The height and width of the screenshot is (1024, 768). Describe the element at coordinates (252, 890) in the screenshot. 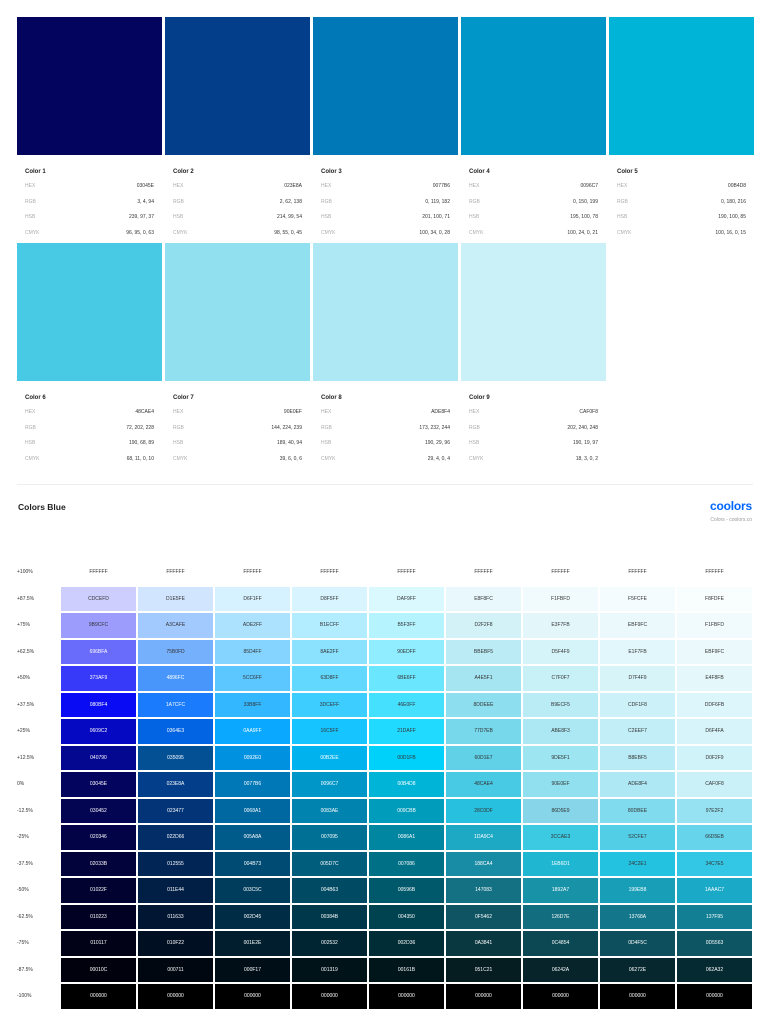

I see `shade-cell: 003C5C` at that location.